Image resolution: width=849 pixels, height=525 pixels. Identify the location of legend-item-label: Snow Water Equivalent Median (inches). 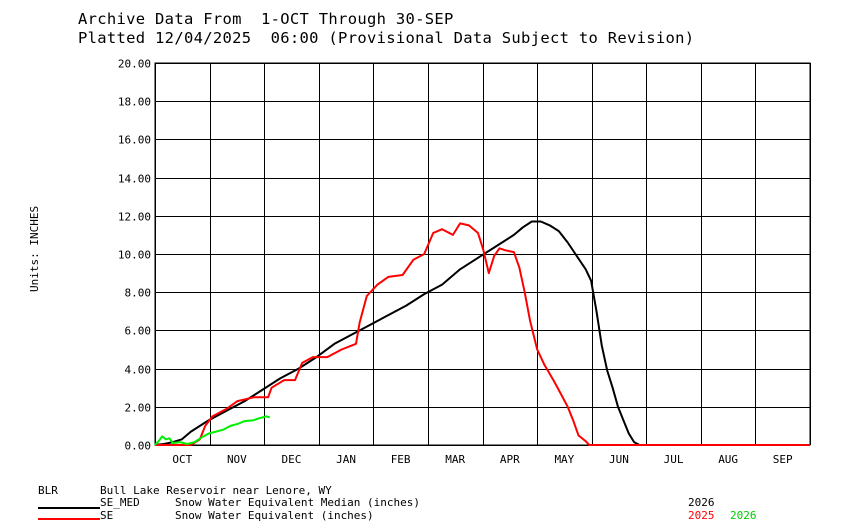
(298, 502).